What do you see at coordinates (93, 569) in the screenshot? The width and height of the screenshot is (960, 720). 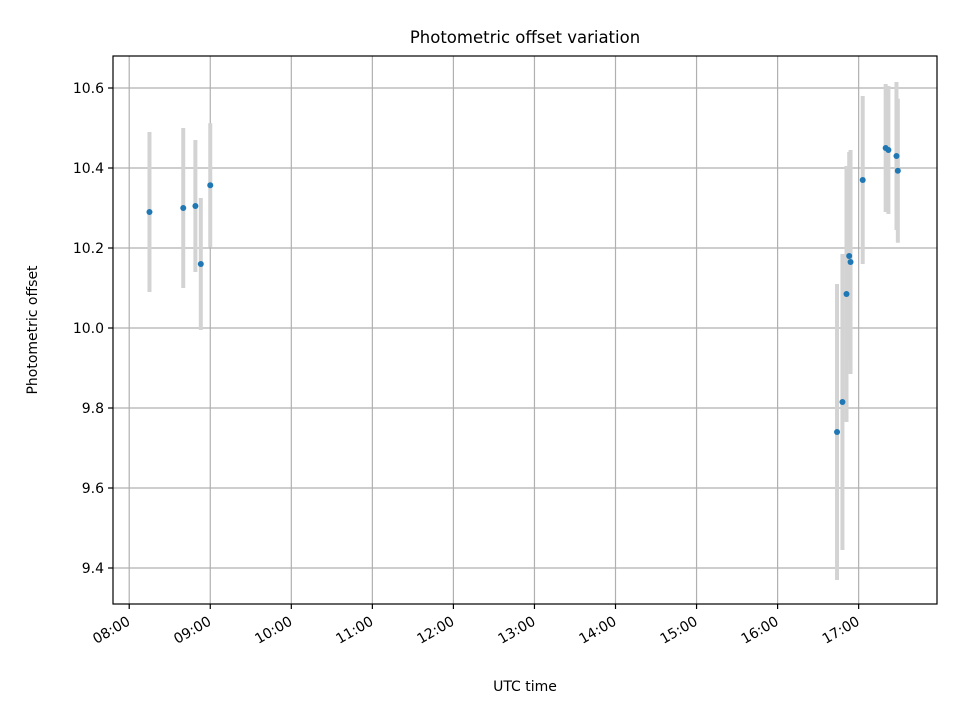 I see `y-tick-label: 9.4` at bounding box center [93, 569].